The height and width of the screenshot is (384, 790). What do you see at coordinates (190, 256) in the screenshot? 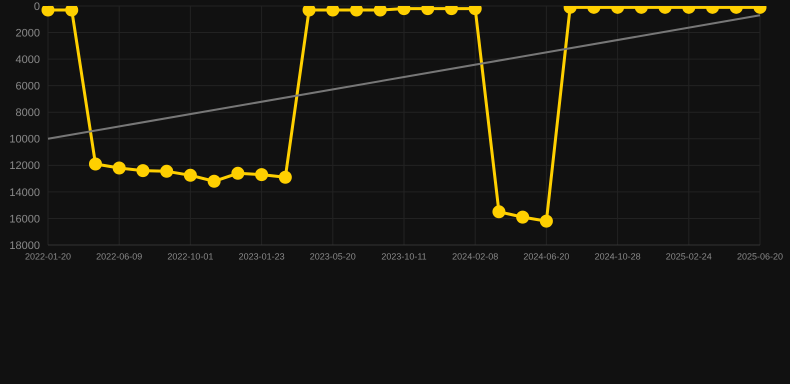
I see `x-tick-label: 2022-10-01` at bounding box center [190, 256].